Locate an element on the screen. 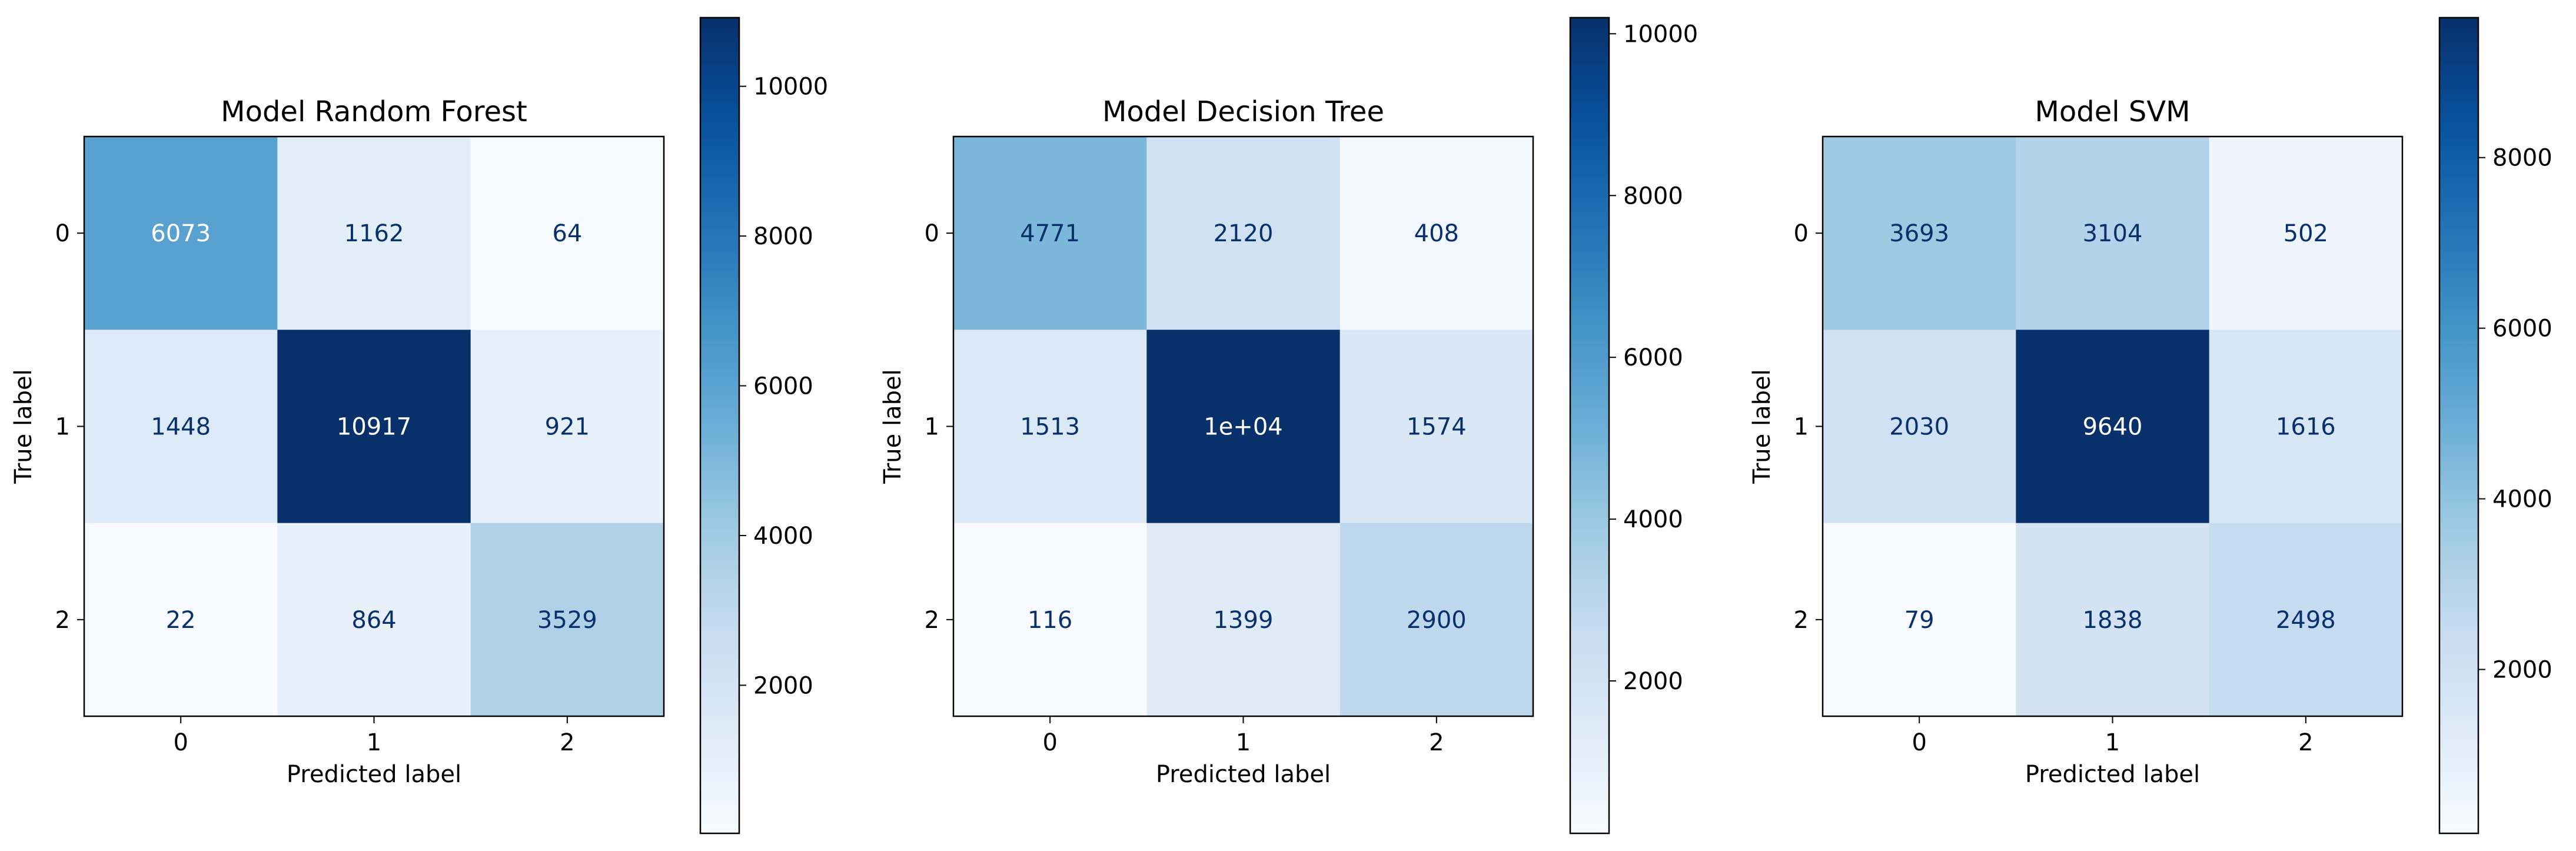 Image resolution: width=2576 pixels, height=851 pixels. cell-value-label-r2-c0: 79 is located at coordinates (1919, 620).